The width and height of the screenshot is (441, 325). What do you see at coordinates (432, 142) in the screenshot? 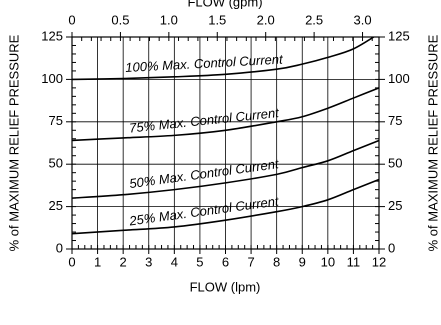
I see `y2-axis-label: % of MAXIMUM RELIEF PRESSURE` at bounding box center [432, 142].